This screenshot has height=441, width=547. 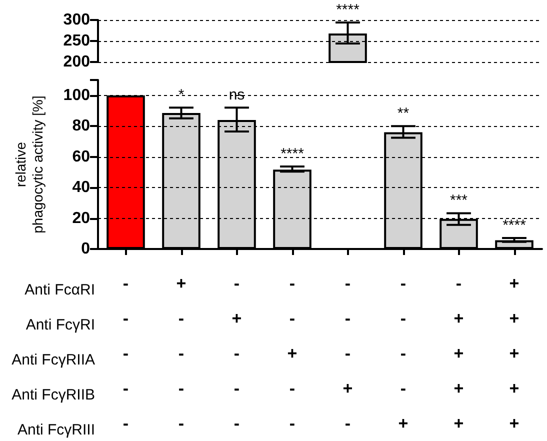 What do you see at coordinates (76, 95) in the screenshot?
I see `y-tick-label: 100` at bounding box center [76, 95].